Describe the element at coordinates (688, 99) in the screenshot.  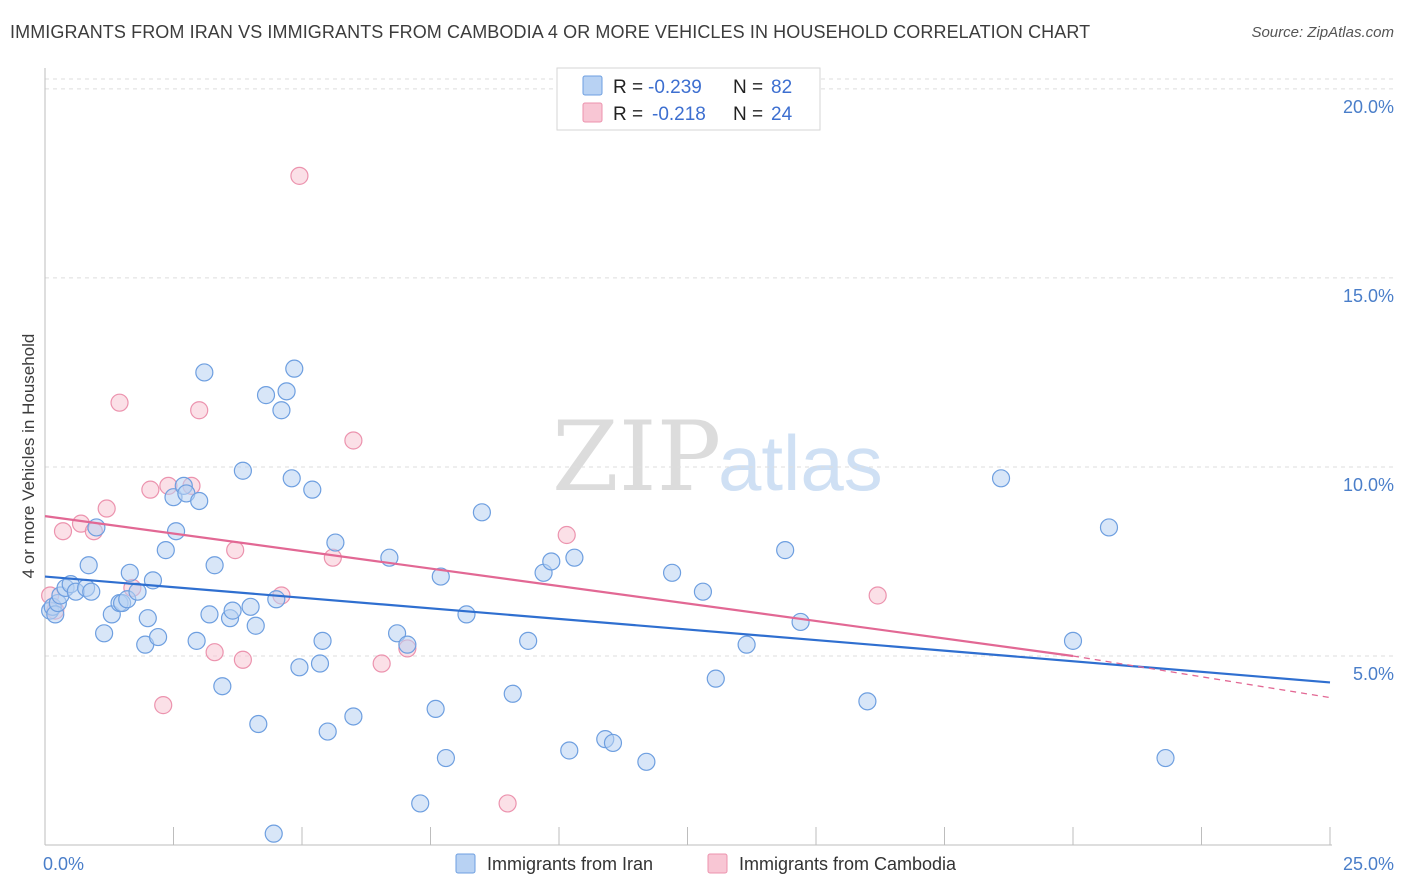
I see `legend-top: R = -0.239 N = 82 R = -0.218 N = 24` at that location.